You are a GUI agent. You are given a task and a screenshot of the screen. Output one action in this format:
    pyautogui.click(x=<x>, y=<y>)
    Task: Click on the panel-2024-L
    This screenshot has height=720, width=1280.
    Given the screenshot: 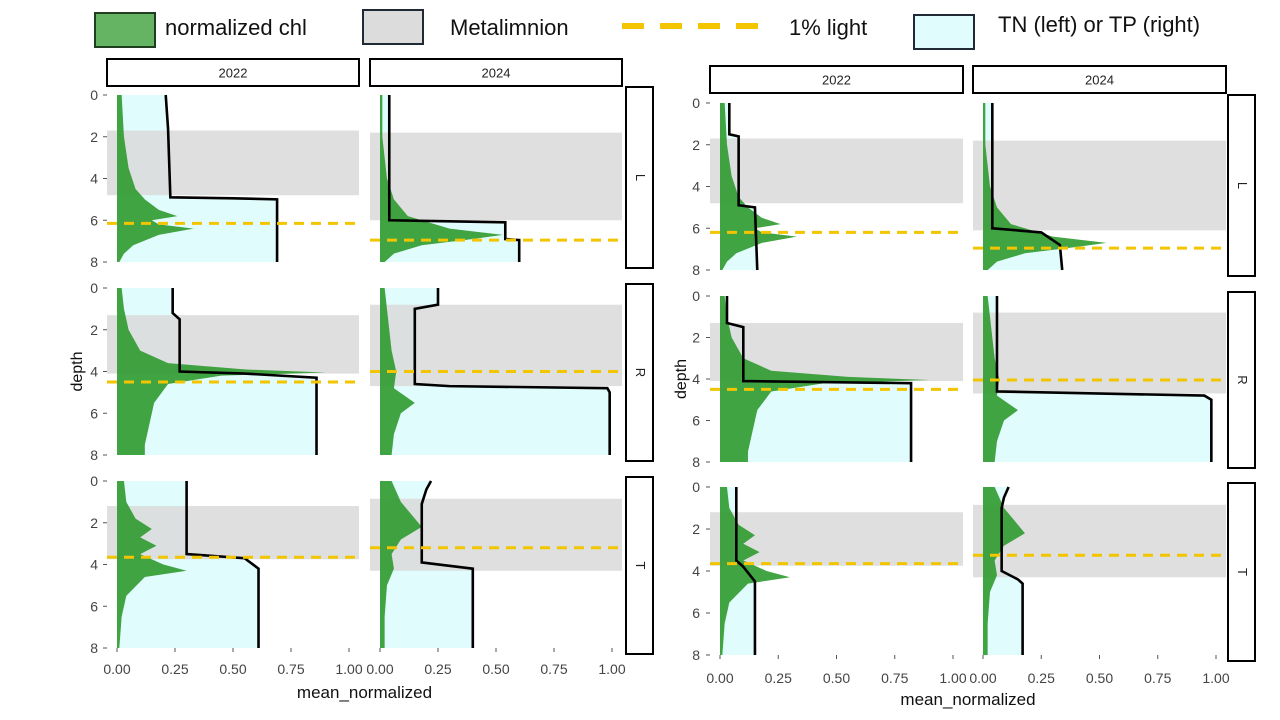 What is the action you would take?
    pyautogui.click(x=1099, y=187)
    